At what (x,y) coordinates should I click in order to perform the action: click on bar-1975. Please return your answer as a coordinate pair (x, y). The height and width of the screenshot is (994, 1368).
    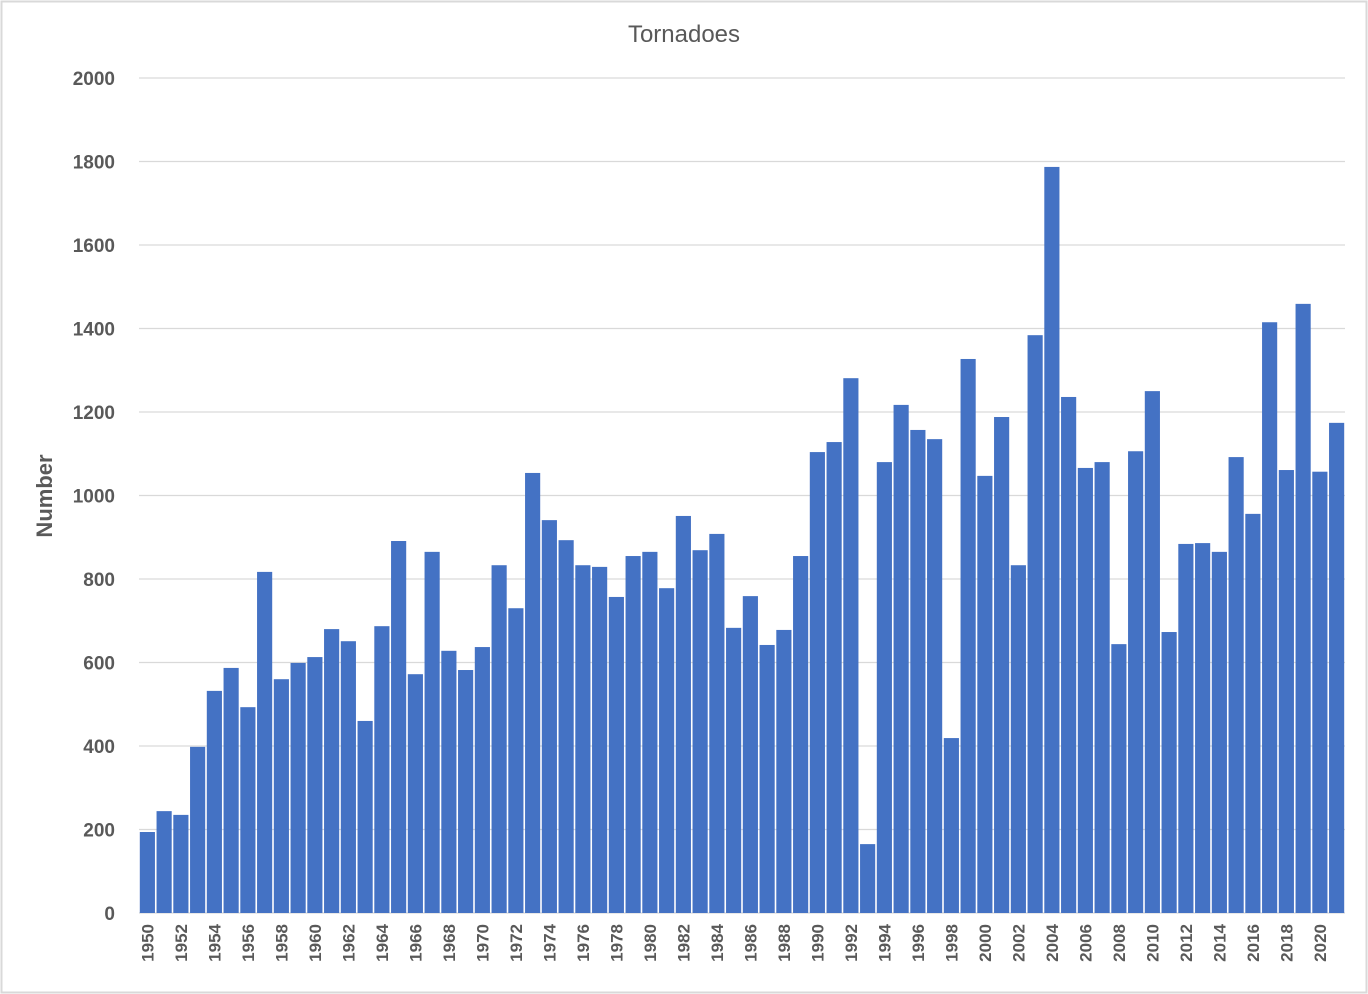
    Looking at the image, I should click on (566, 726).